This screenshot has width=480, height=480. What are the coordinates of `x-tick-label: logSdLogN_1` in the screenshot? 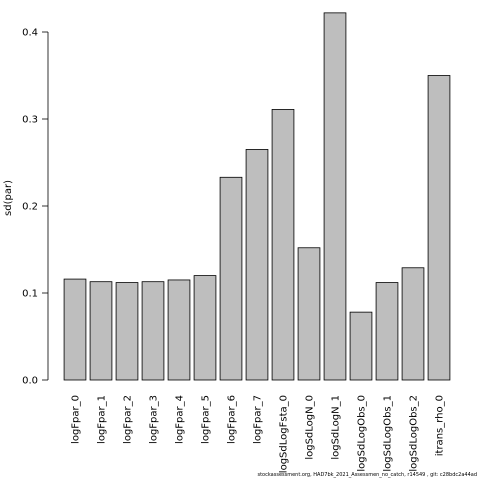 It's located at (336, 427).